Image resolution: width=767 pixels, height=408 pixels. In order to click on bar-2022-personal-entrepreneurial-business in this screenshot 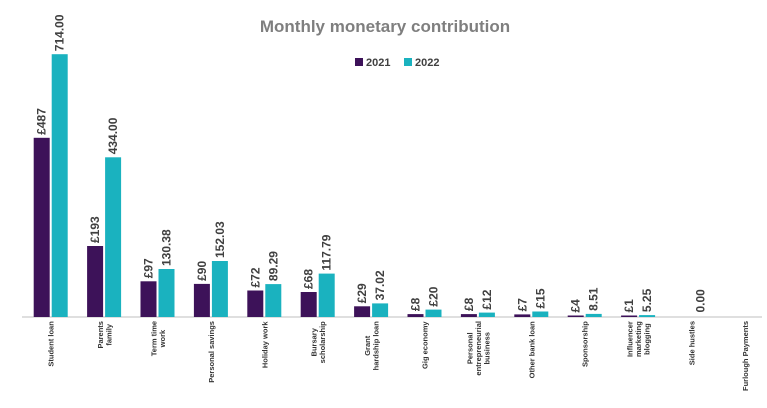, I will do `click(486, 314)`.